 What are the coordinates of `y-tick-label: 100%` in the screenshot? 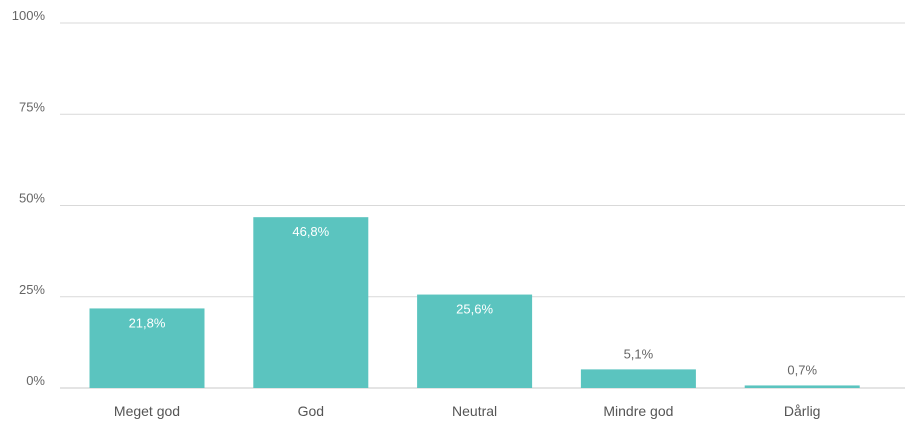 It's located at (29, 15).